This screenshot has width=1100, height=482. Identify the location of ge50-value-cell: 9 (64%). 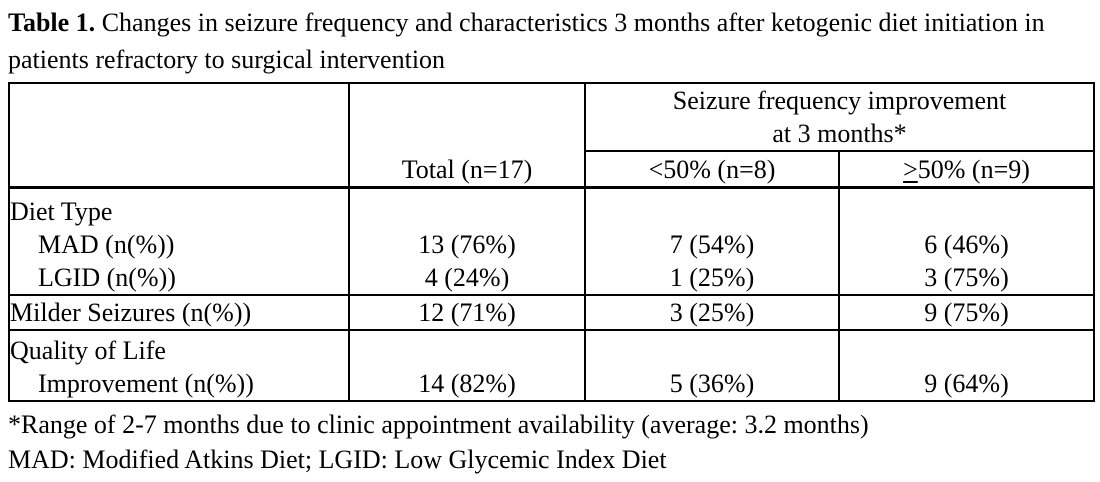
(966, 365).